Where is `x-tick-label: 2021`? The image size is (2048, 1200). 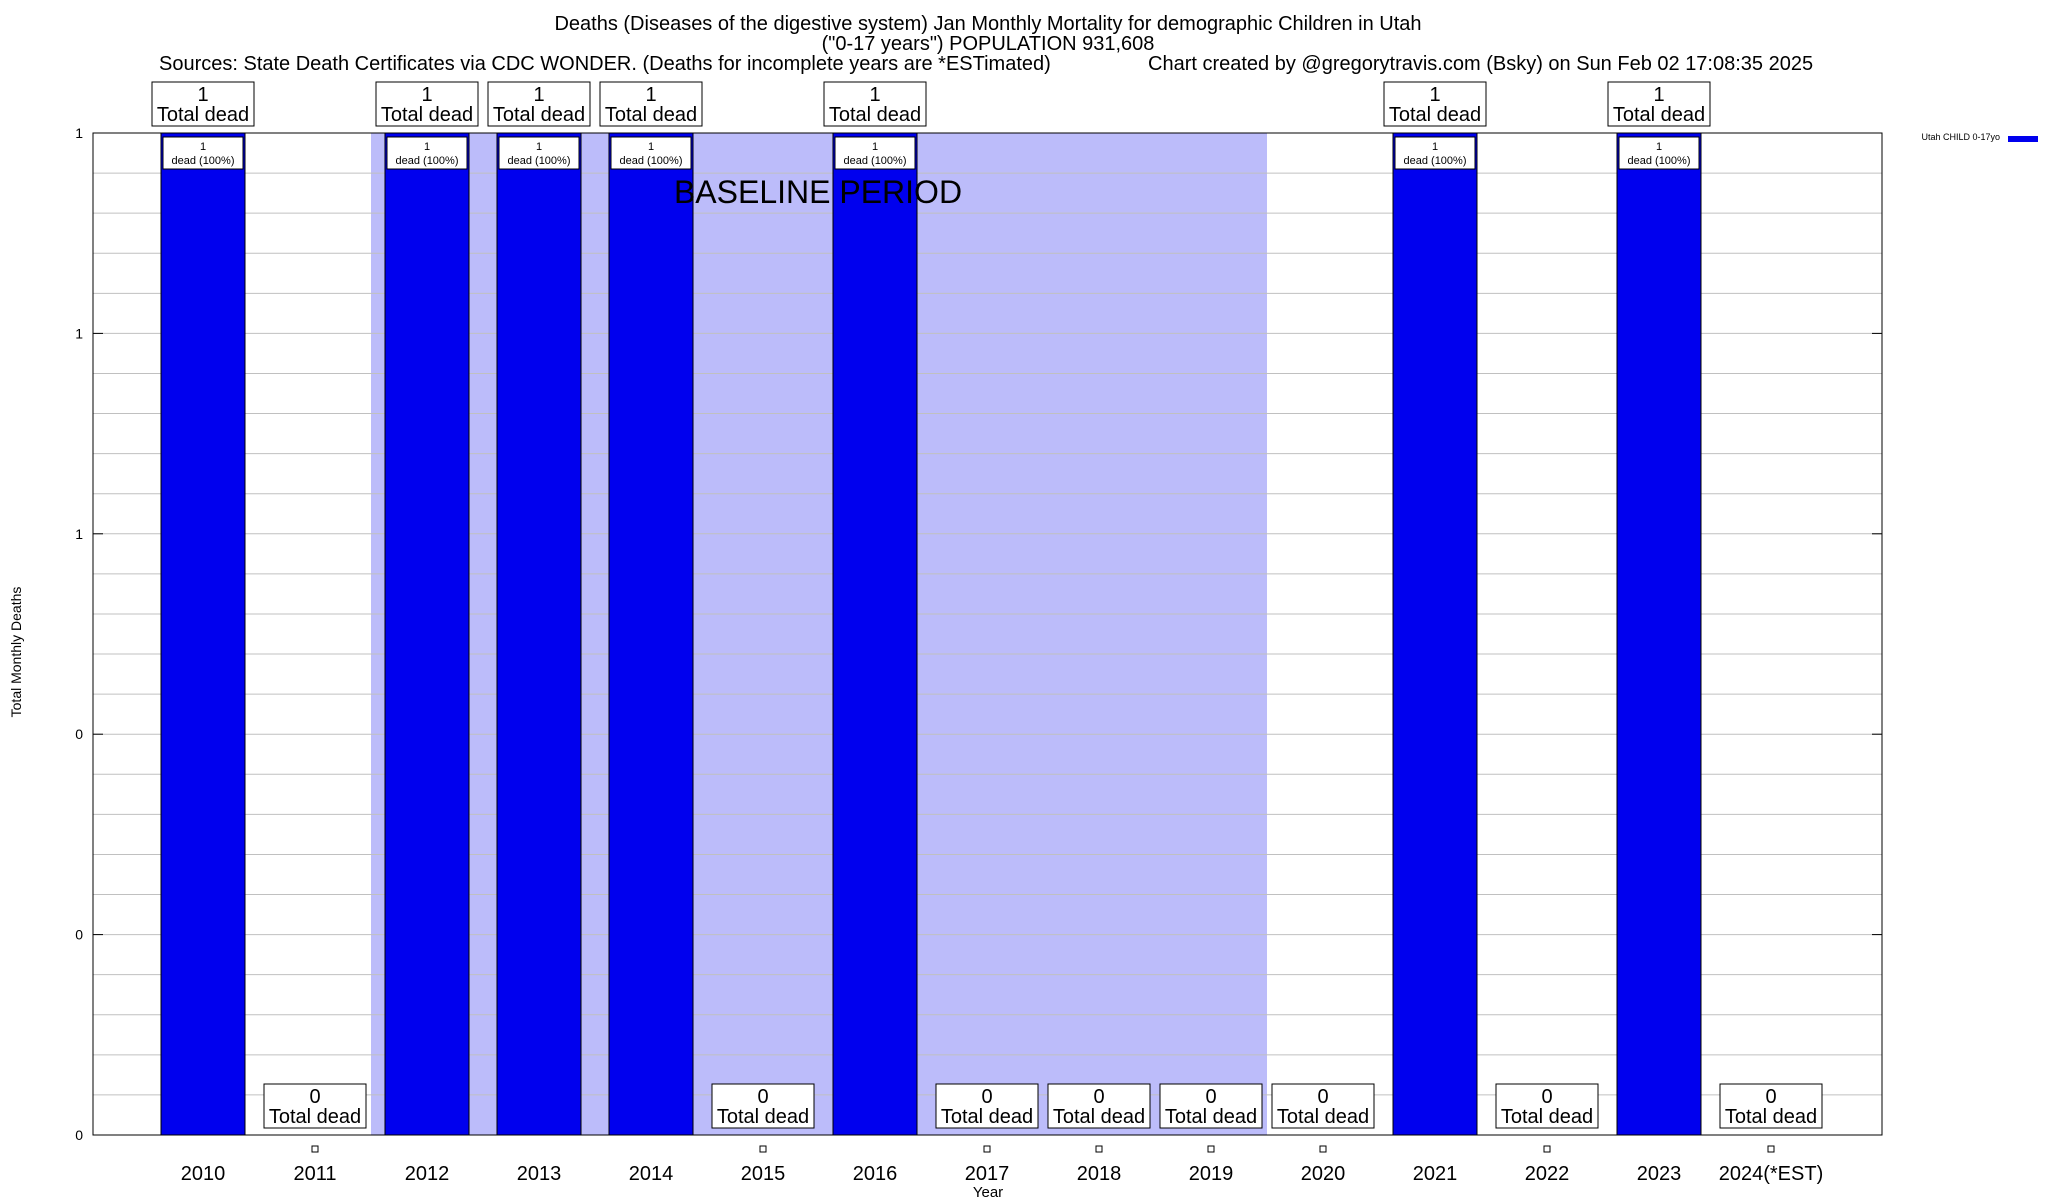
x-tick-label: 2021 is located at coordinates (1435, 1174).